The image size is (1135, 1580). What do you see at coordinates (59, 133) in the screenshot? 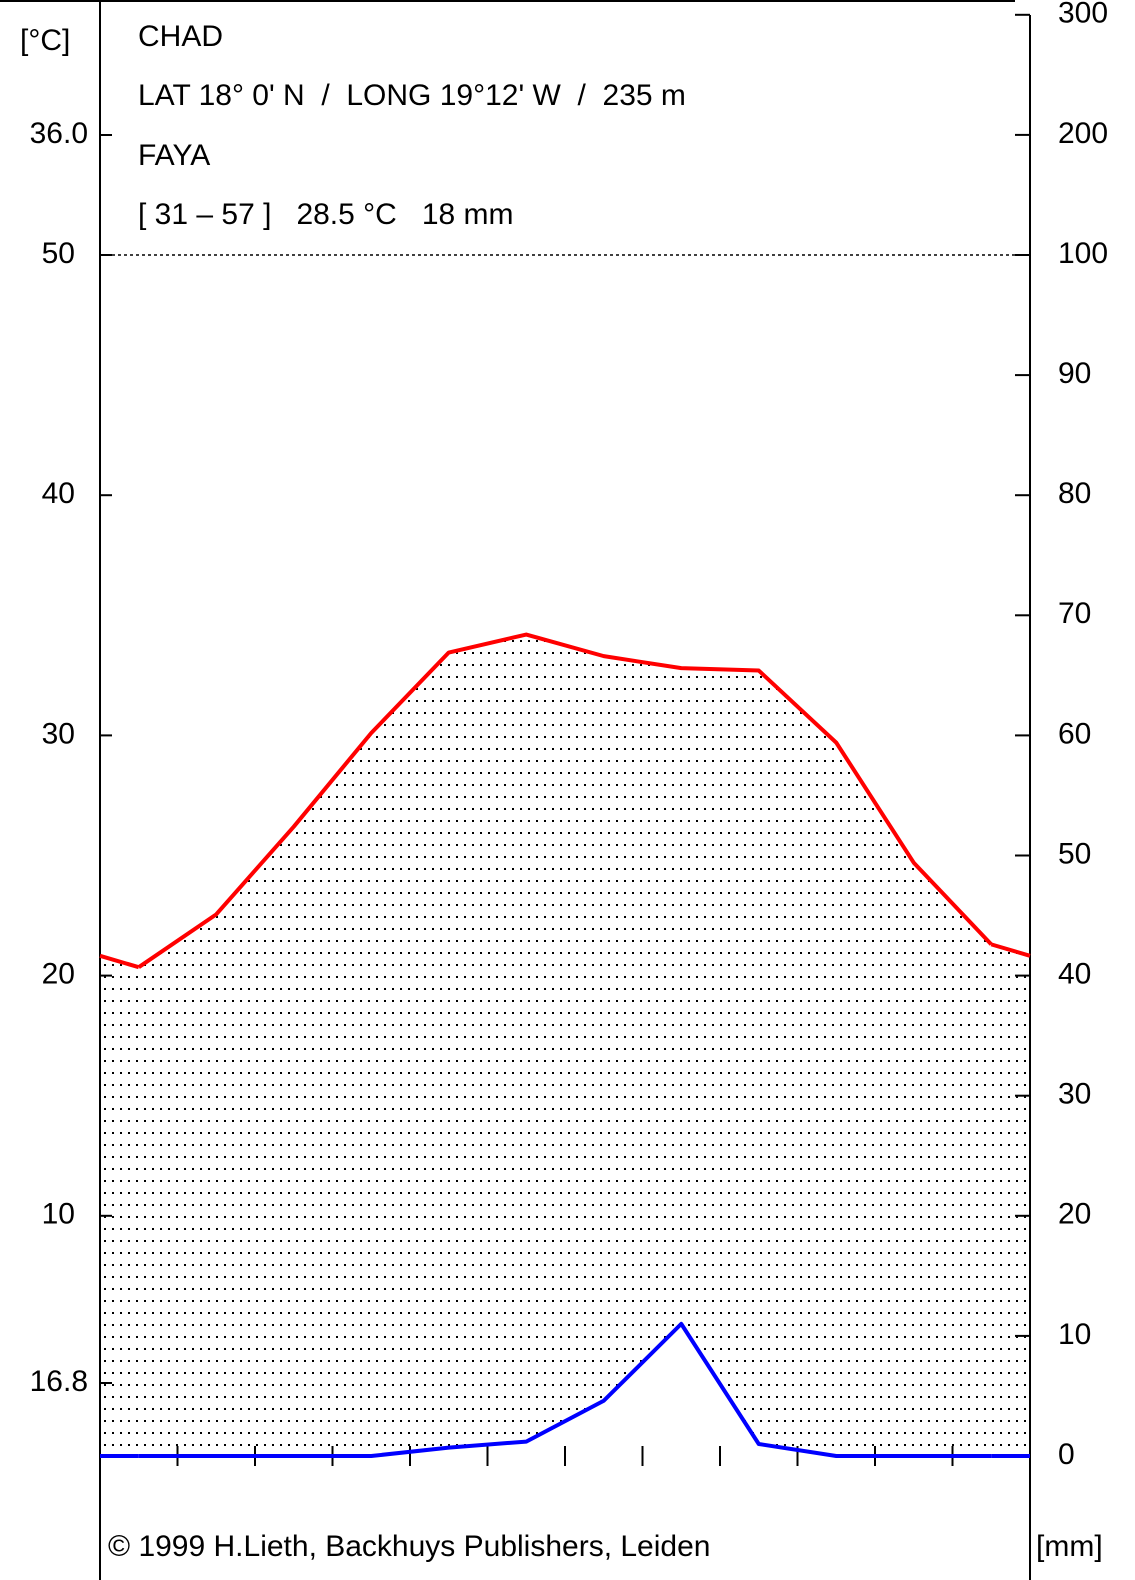
I see `annotation: 36.0` at bounding box center [59, 133].